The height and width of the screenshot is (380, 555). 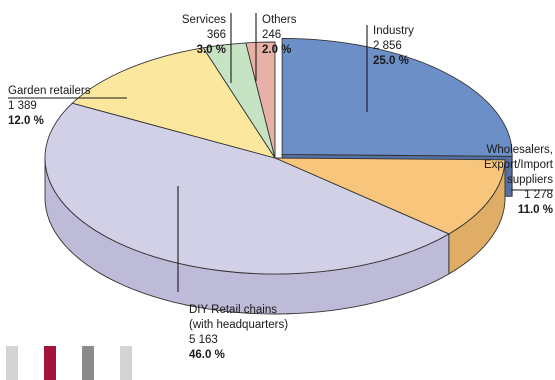 I want to click on label-diy-name-2: (with headquarters), so click(x=239, y=325).